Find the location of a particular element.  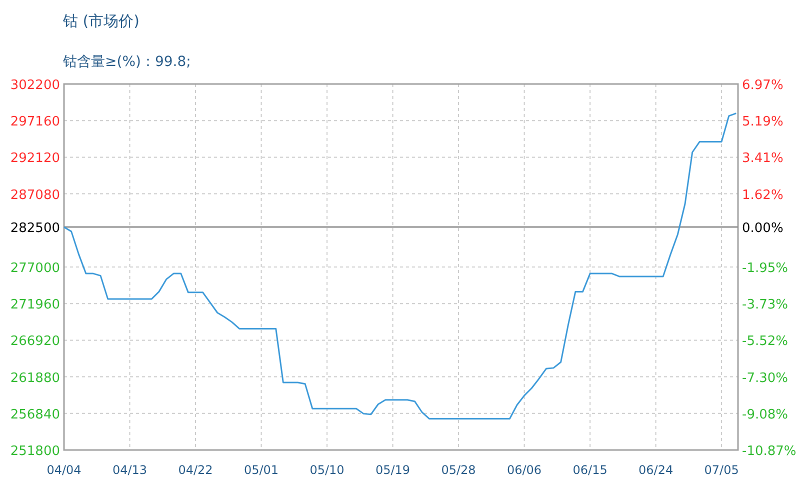

y-tick-label: 297160 is located at coordinates (35, 122).